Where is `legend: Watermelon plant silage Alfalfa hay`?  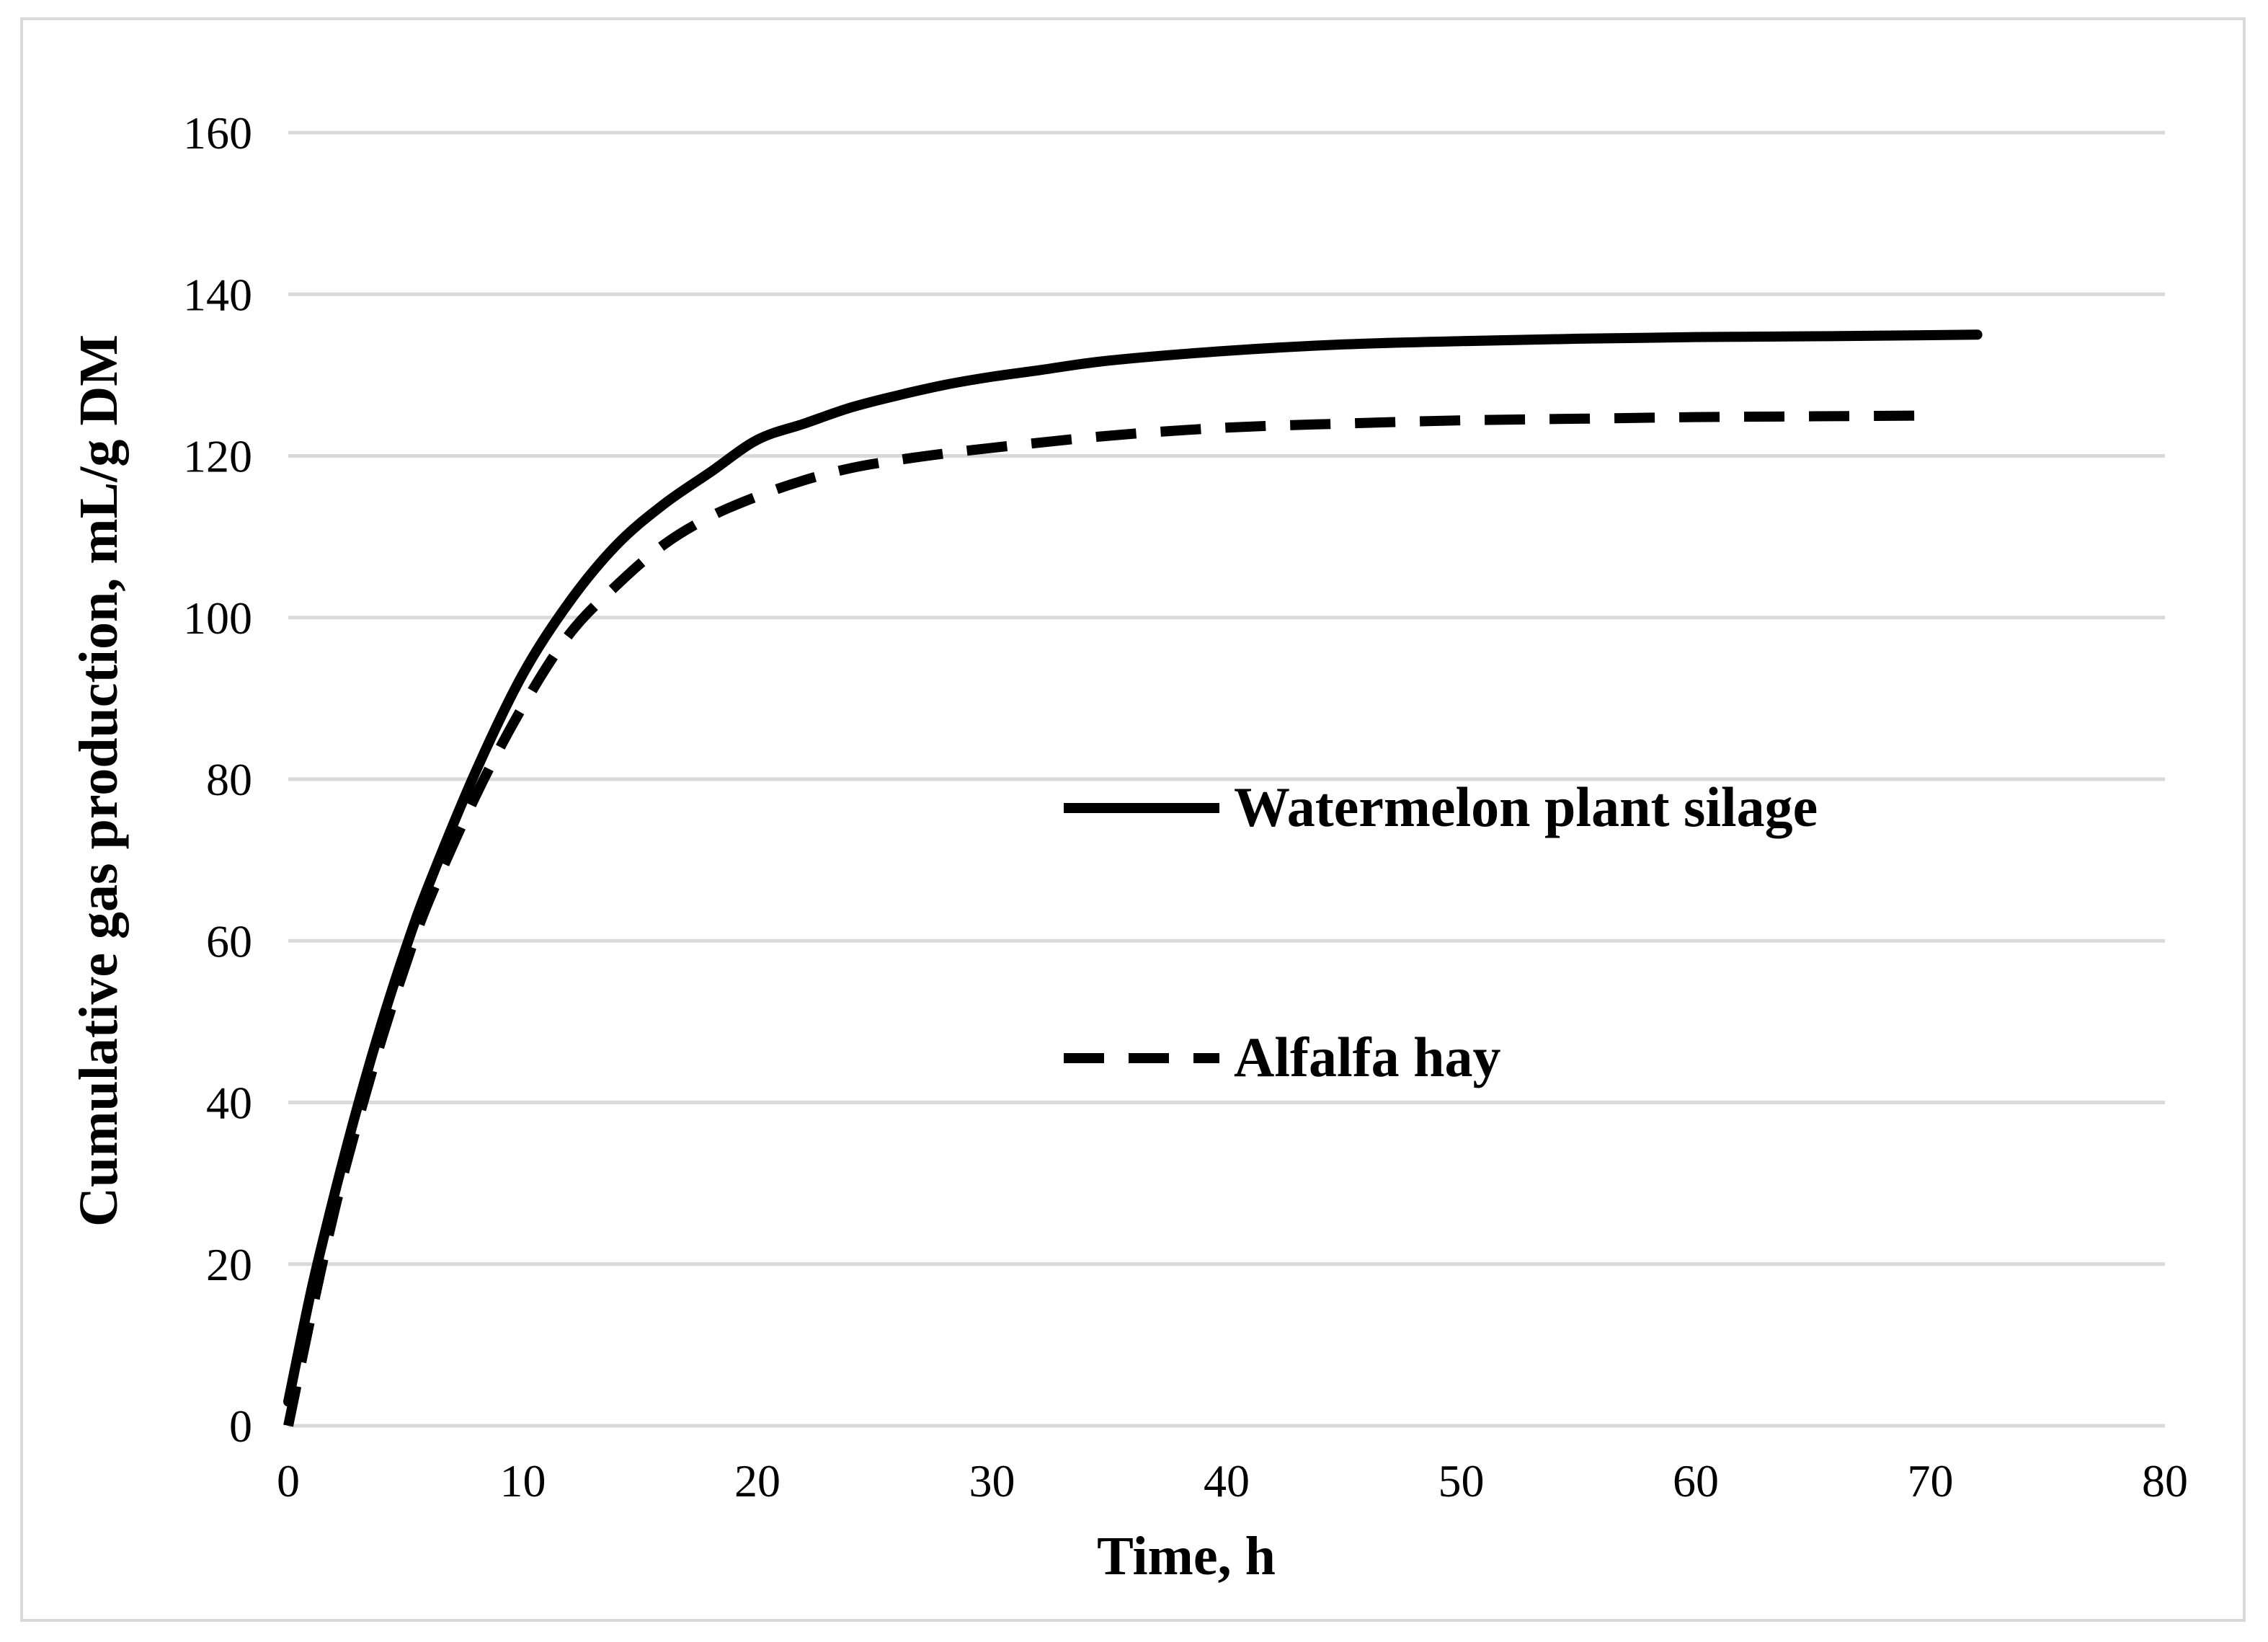 legend: Watermelon plant silage Alfalfa hay is located at coordinates (1441, 932).